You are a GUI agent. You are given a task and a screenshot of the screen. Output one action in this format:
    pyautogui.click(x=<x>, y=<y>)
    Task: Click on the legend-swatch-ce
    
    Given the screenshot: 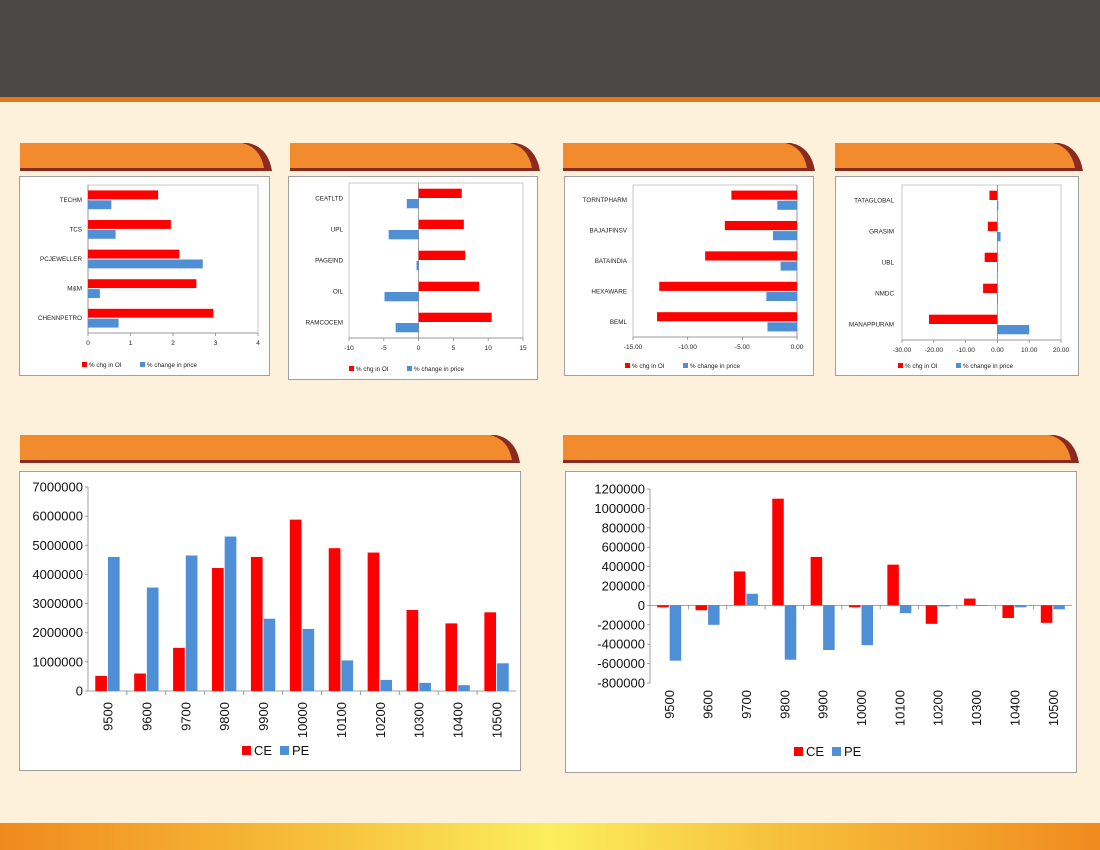 What is the action you would take?
    pyautogui.click(x=798, y=751)
    